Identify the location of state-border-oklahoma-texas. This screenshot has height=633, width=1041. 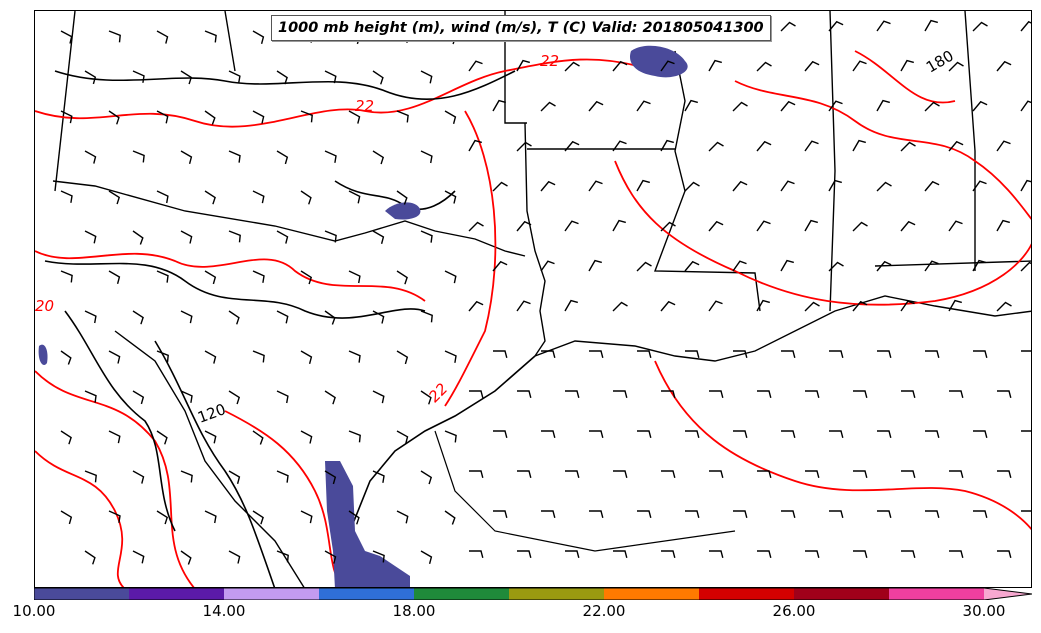
(289, 218).